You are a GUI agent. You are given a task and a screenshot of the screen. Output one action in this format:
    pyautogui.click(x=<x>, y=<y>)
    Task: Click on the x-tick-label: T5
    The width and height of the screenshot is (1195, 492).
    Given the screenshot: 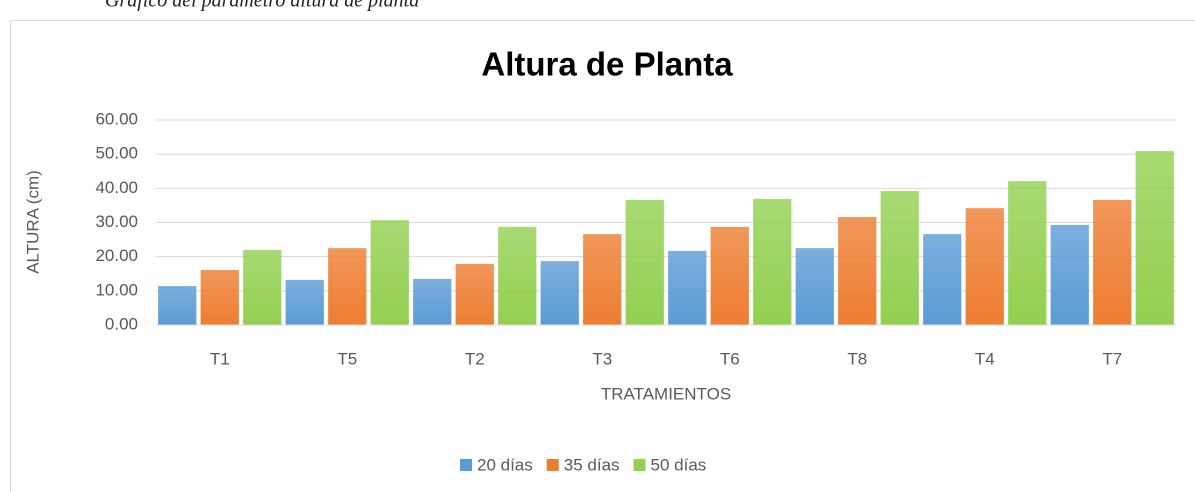 What is the action you would take?
    pyautogui.click(x=347, y=358)
    